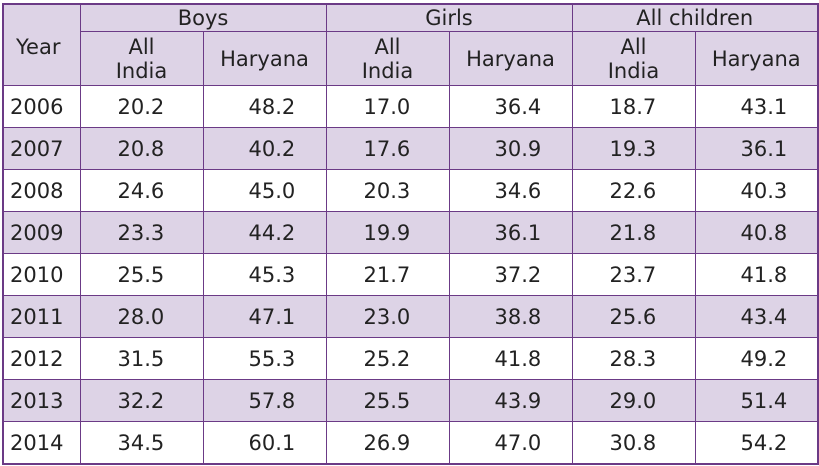  Describe the element at coordinates (141, 106) in the screenshot. I see `boys-all-india-cell: 20.2` at that location.